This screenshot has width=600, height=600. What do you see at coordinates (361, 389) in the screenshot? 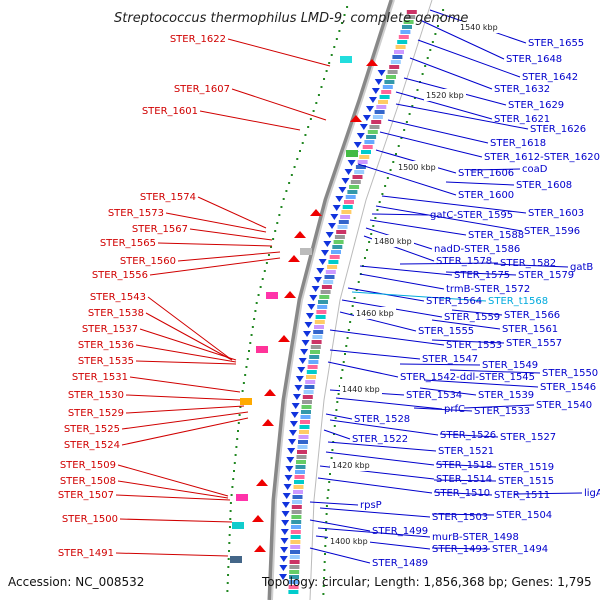
I see `kbp-mark: 1440 kbp` at bounding box center [361, 389].